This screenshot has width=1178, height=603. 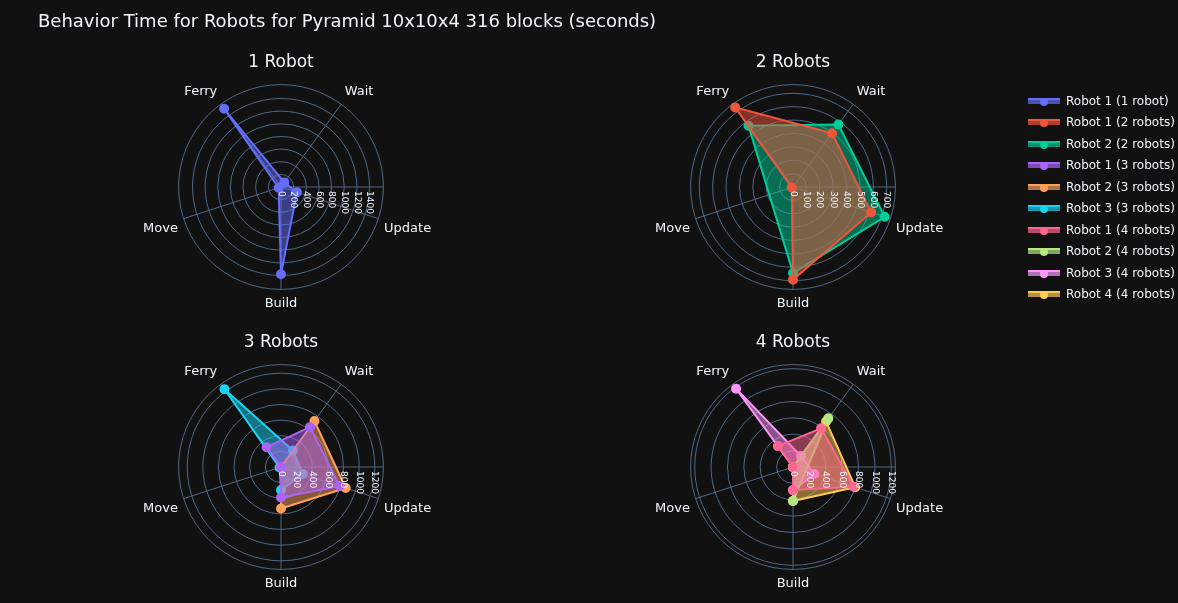 What do you see at coordinates (833, 200) in the screenshot?
I see `y-tick-label: 300` at bounding box center [833, 200].